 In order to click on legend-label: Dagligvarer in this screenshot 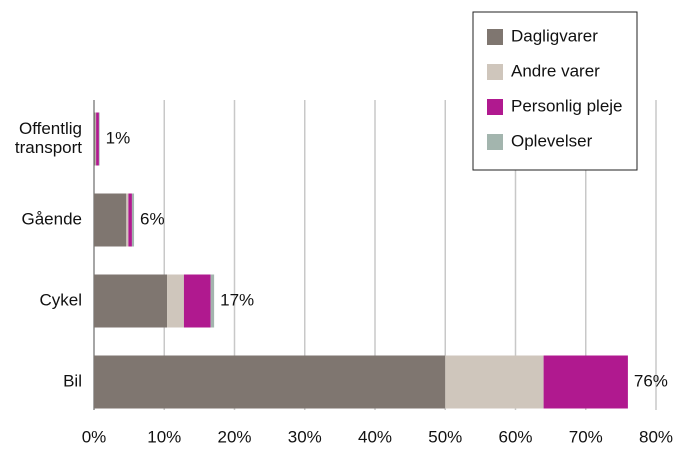, I will do `click(554, 35)`.